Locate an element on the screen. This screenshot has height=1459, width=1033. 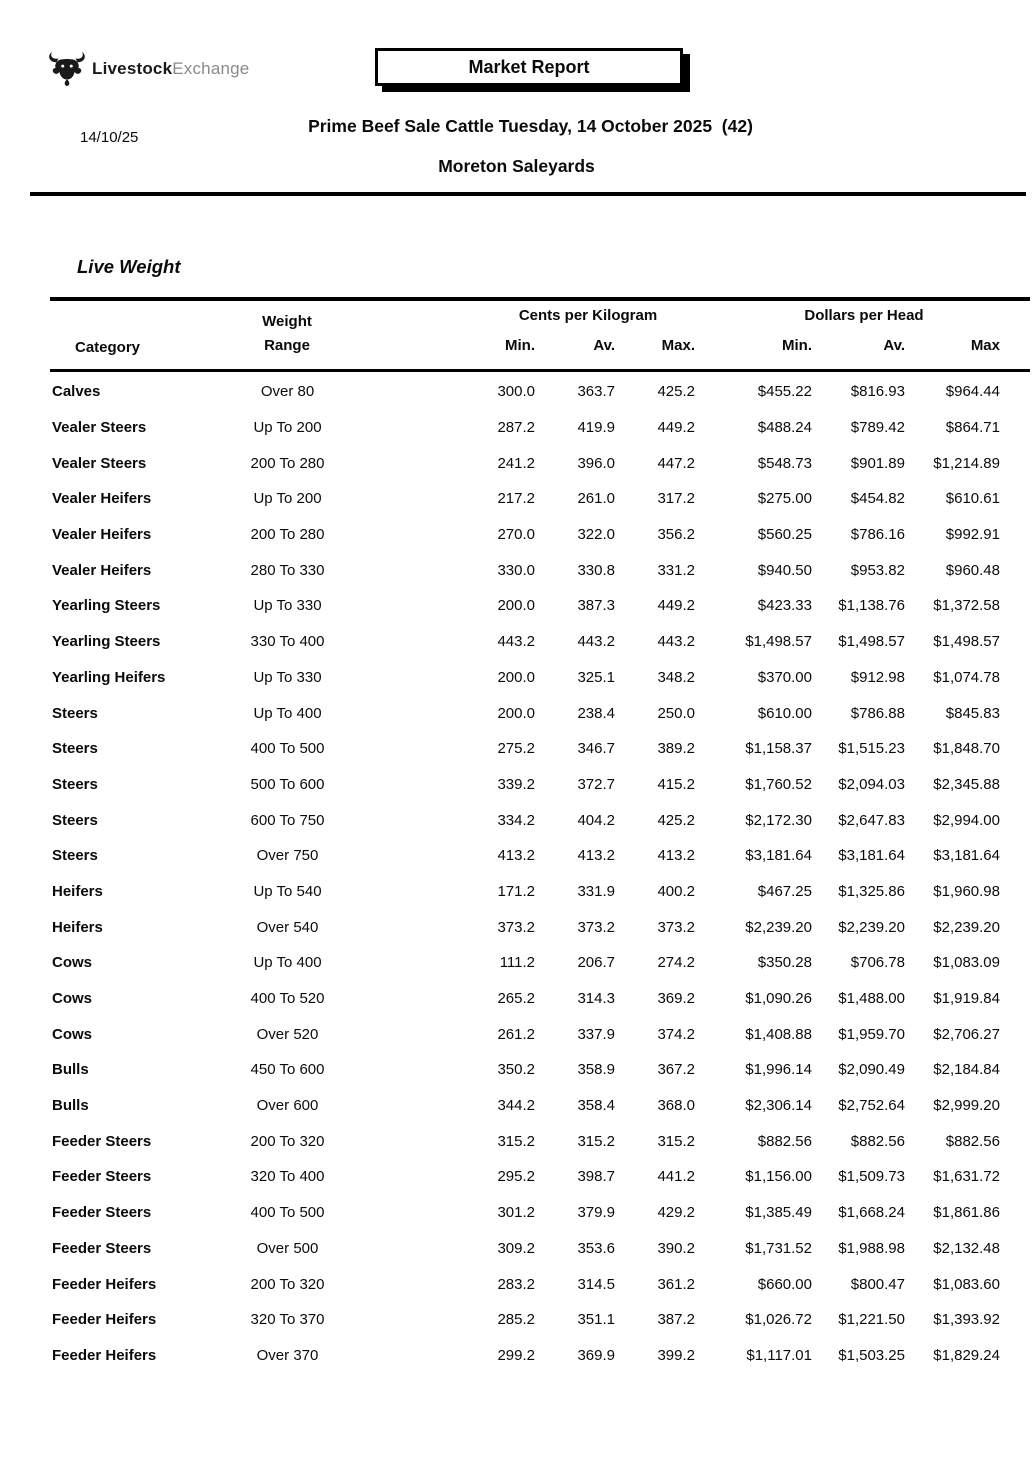
dph-min-cell: $488.24 is located at coordinates (784, 428).